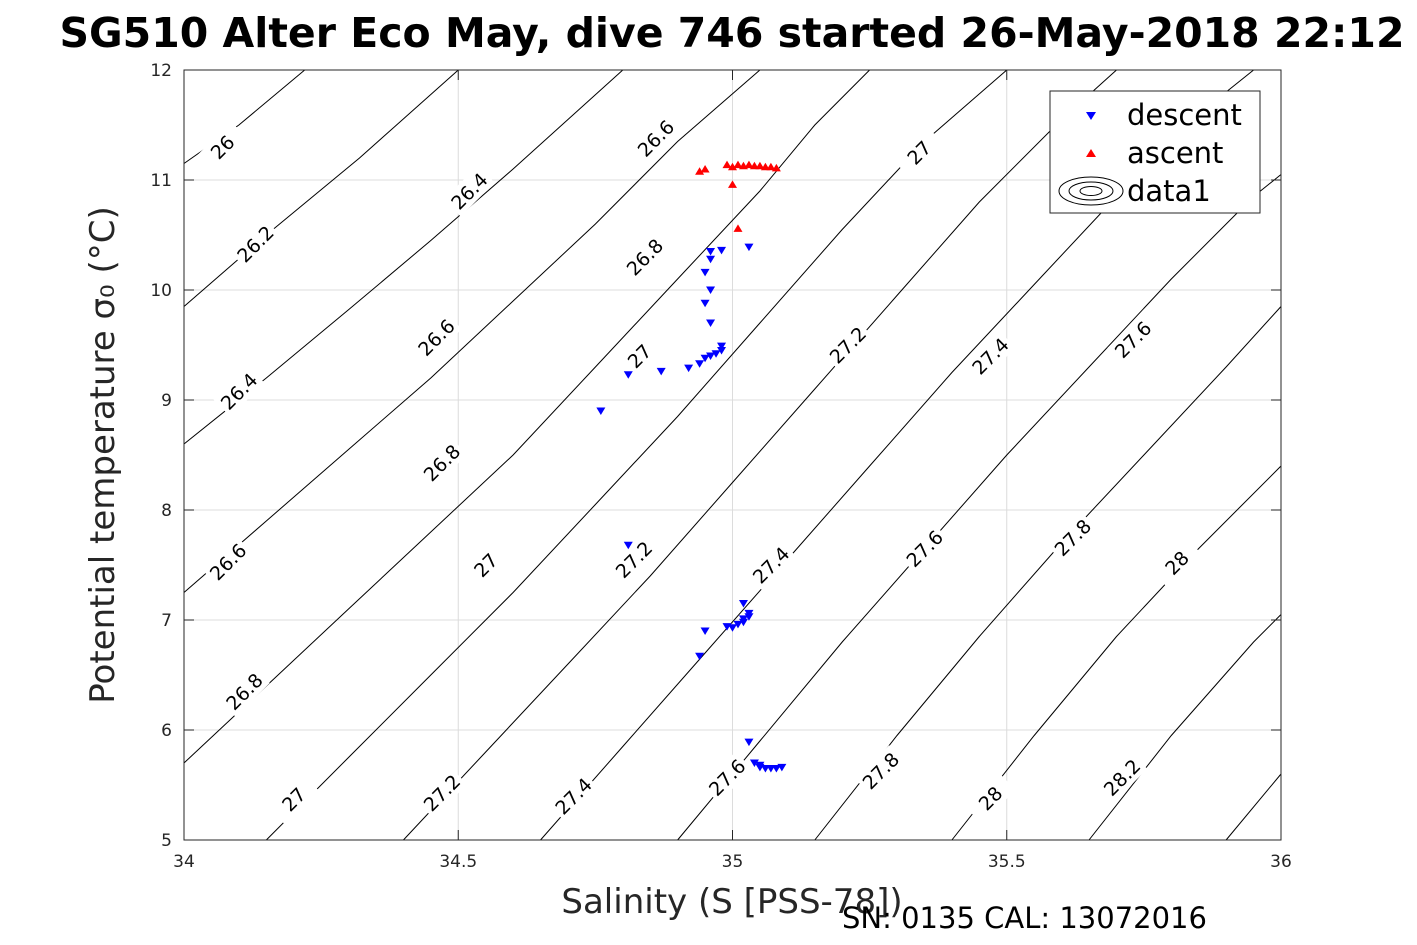  I want to click on contour-label: 28.2, so click(1122, 777).